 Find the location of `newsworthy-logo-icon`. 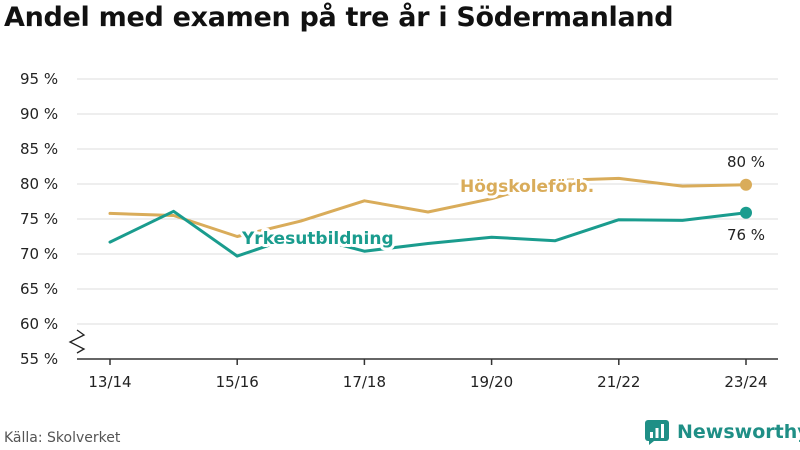

newsworthy-logo-icon is located at coordinates (657, 432).